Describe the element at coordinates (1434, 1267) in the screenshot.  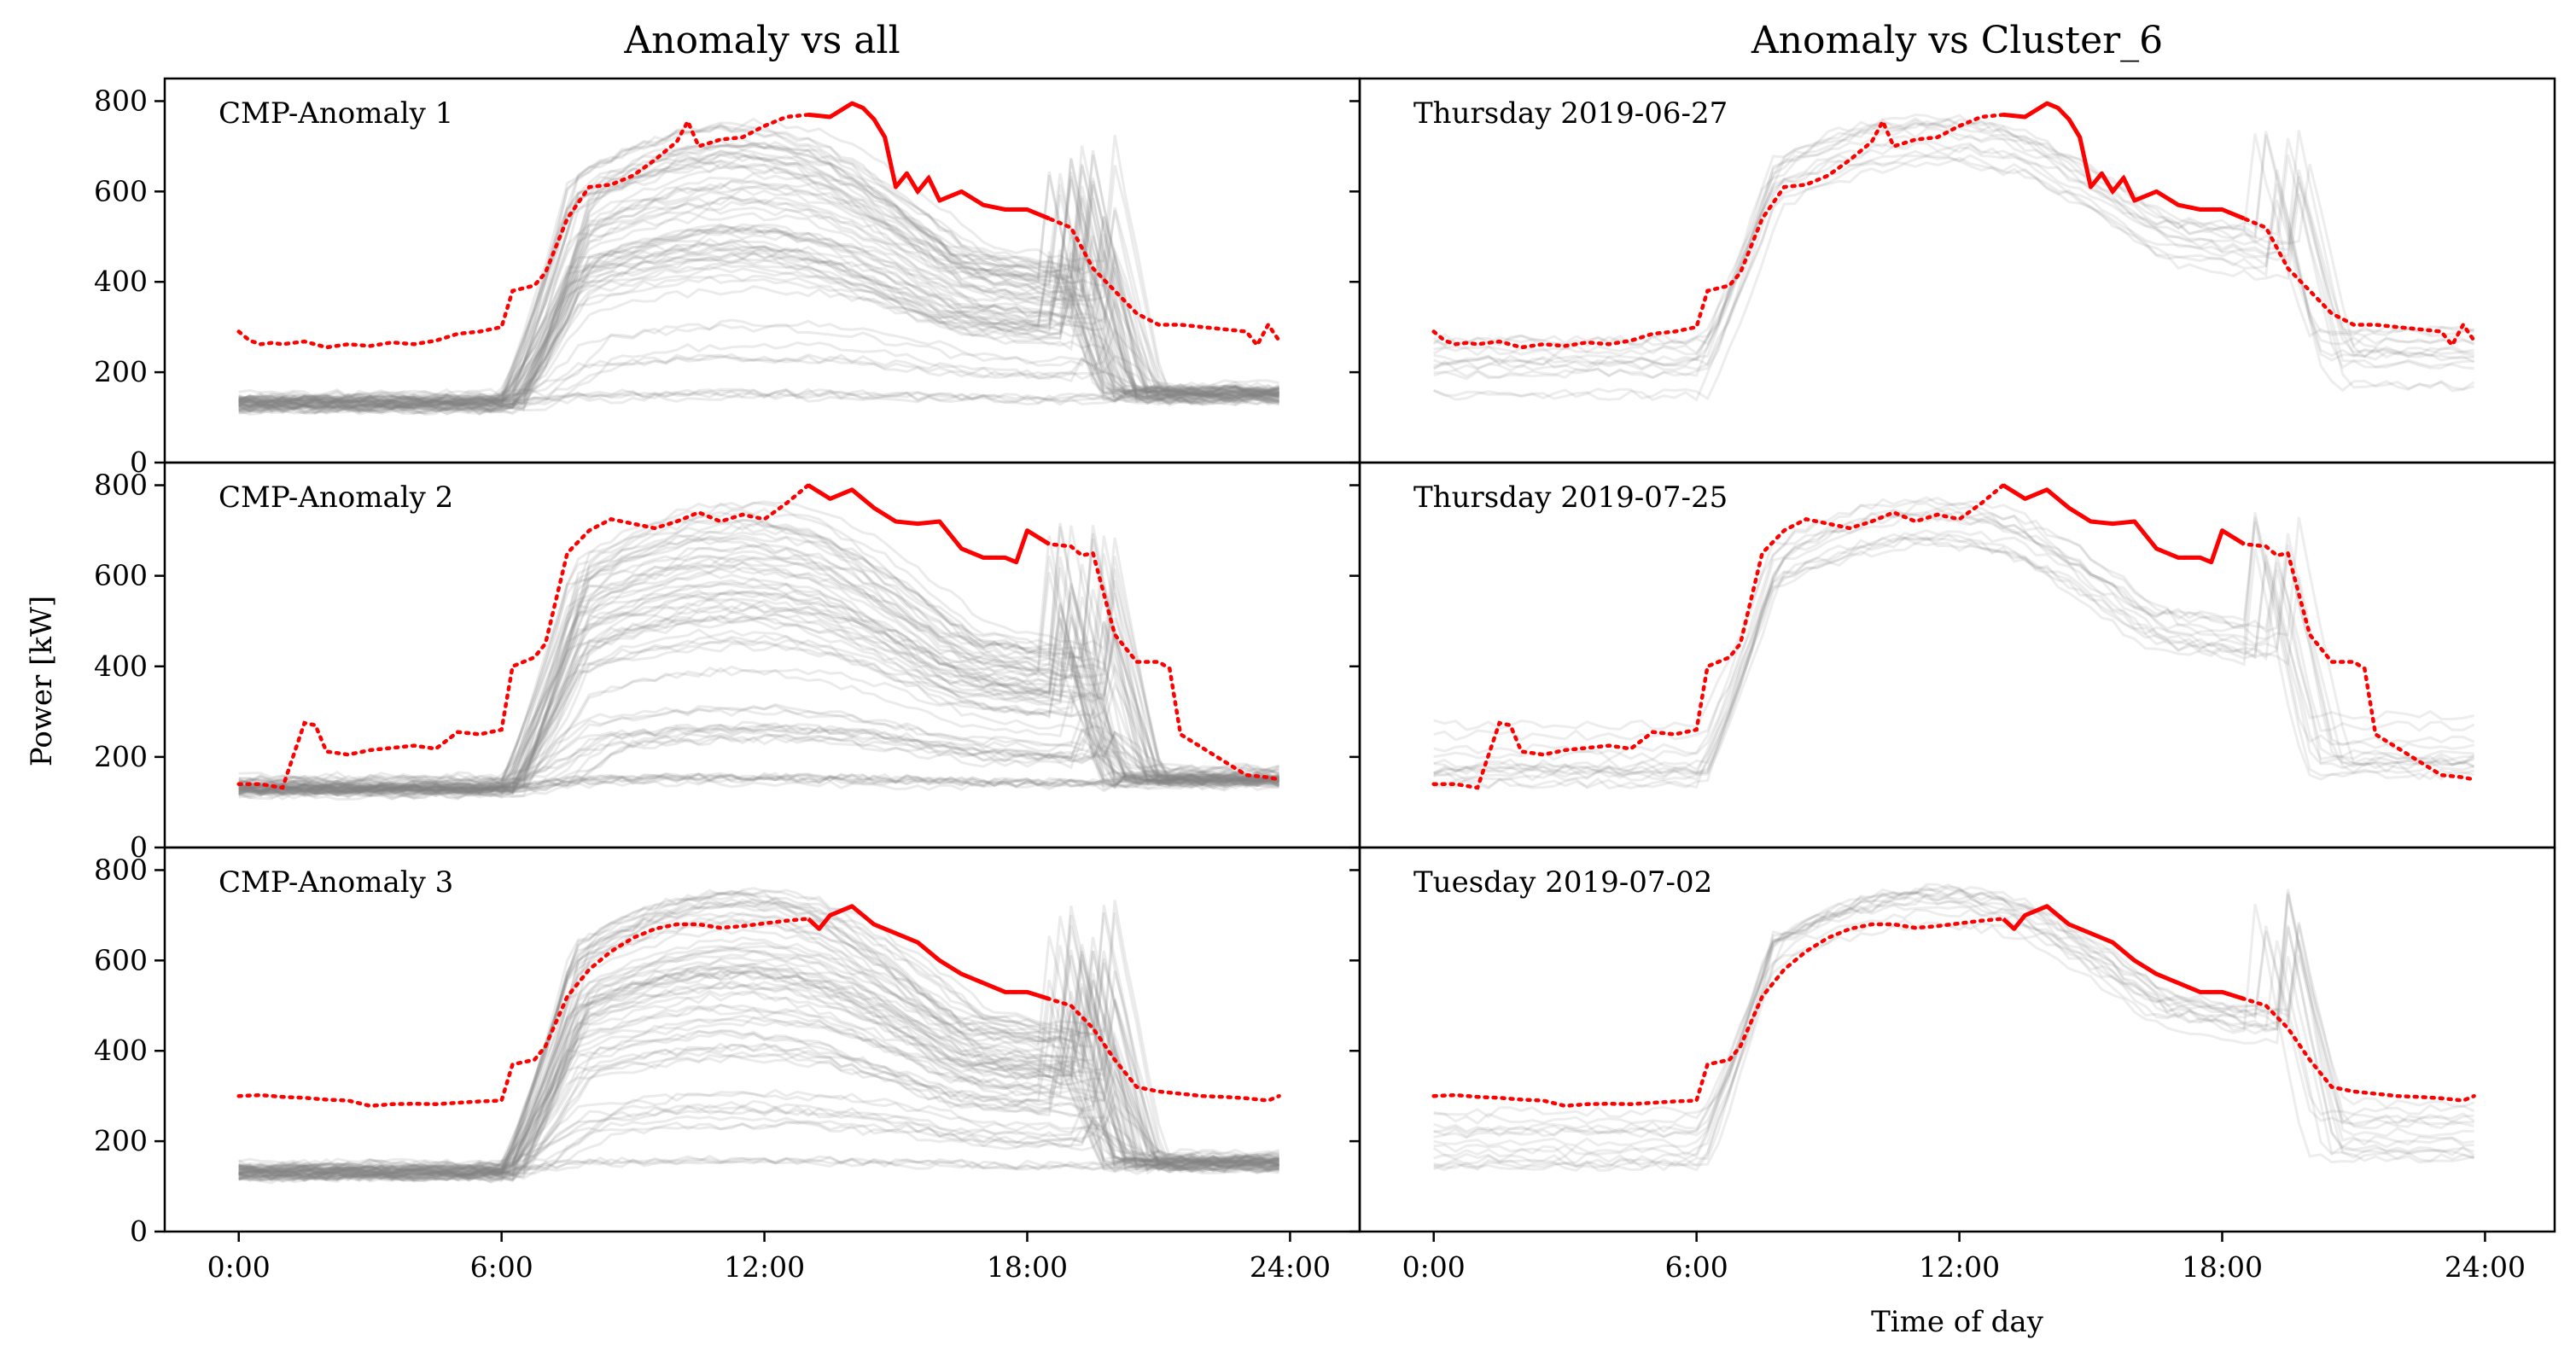
I see `x-tick-label: 0:00` at that location.